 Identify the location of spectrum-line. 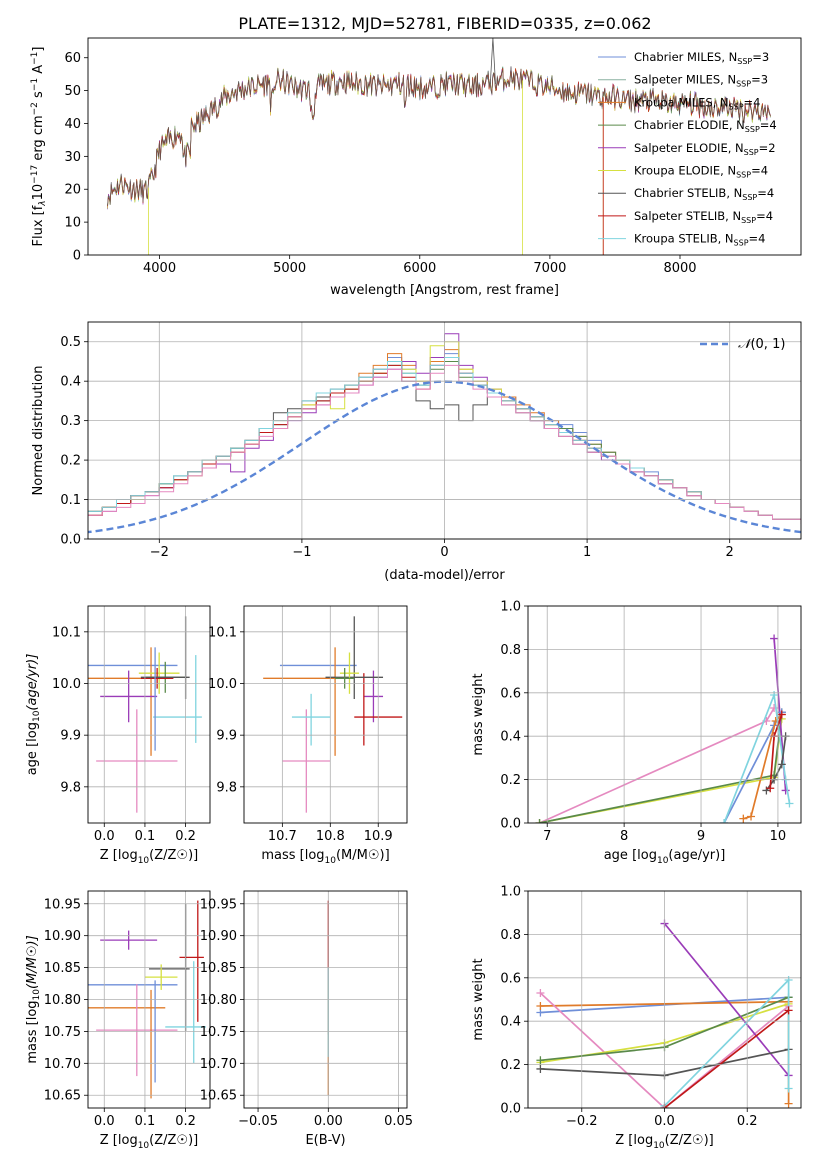
(439, 136).